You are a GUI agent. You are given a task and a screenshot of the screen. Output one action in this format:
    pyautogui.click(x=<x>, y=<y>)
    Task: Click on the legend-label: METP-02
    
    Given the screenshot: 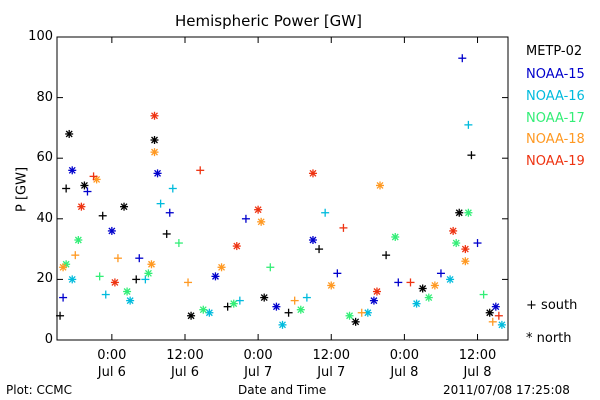 What is the action you would take?
    pyautogui.click(x=554, y=51)
    